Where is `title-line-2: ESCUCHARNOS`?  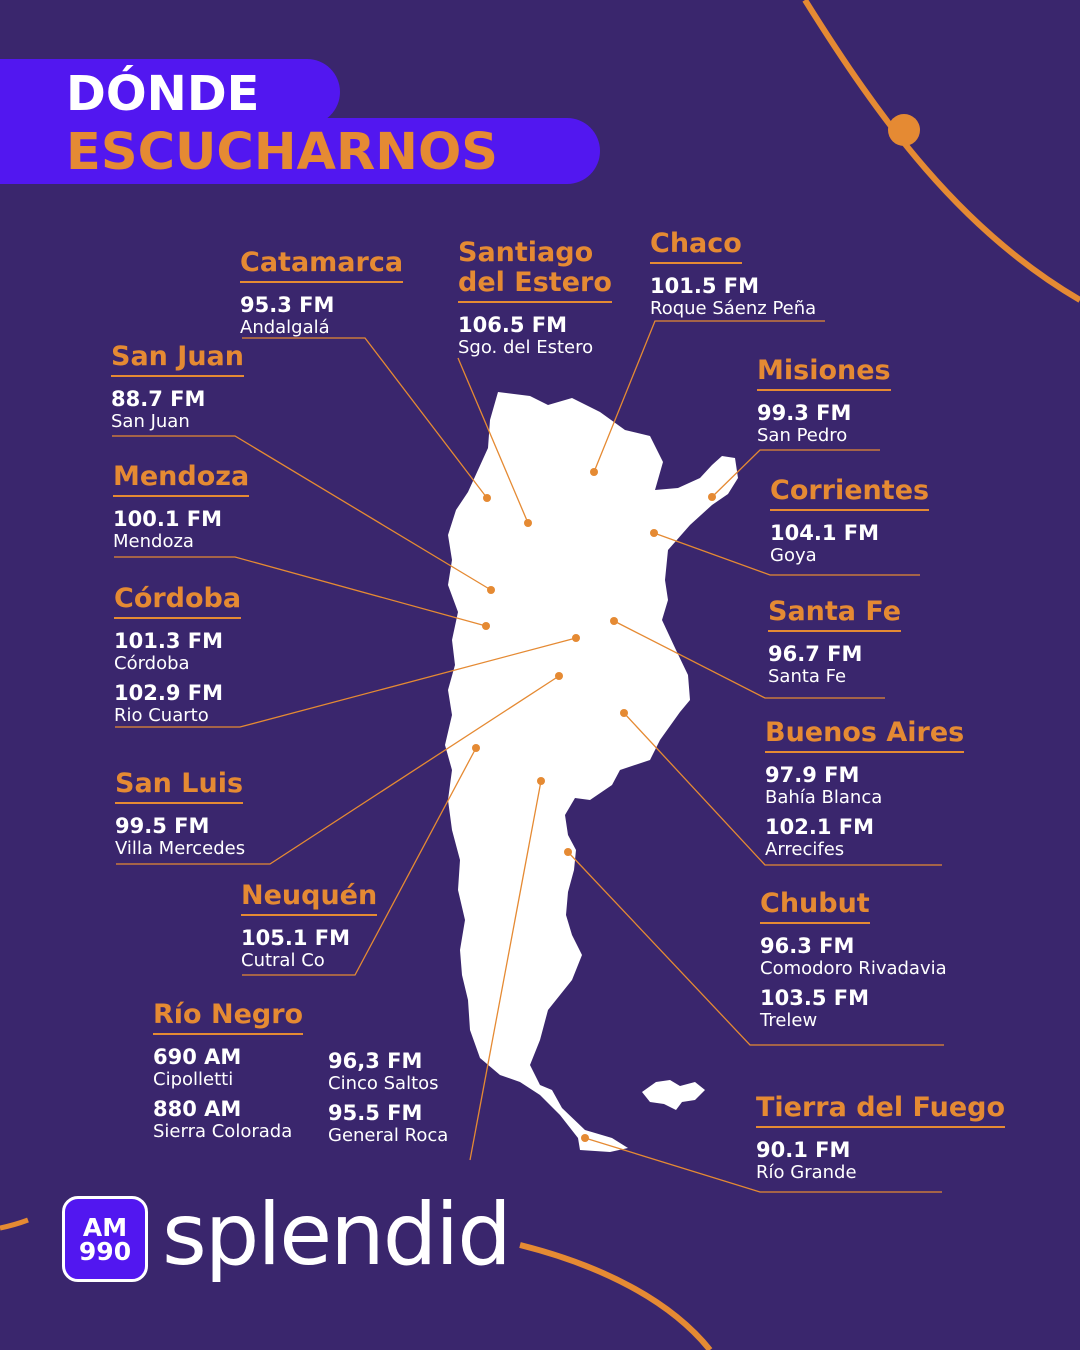 title-line-2: ESCUCHARNOS is located at coordinates (282, 152).